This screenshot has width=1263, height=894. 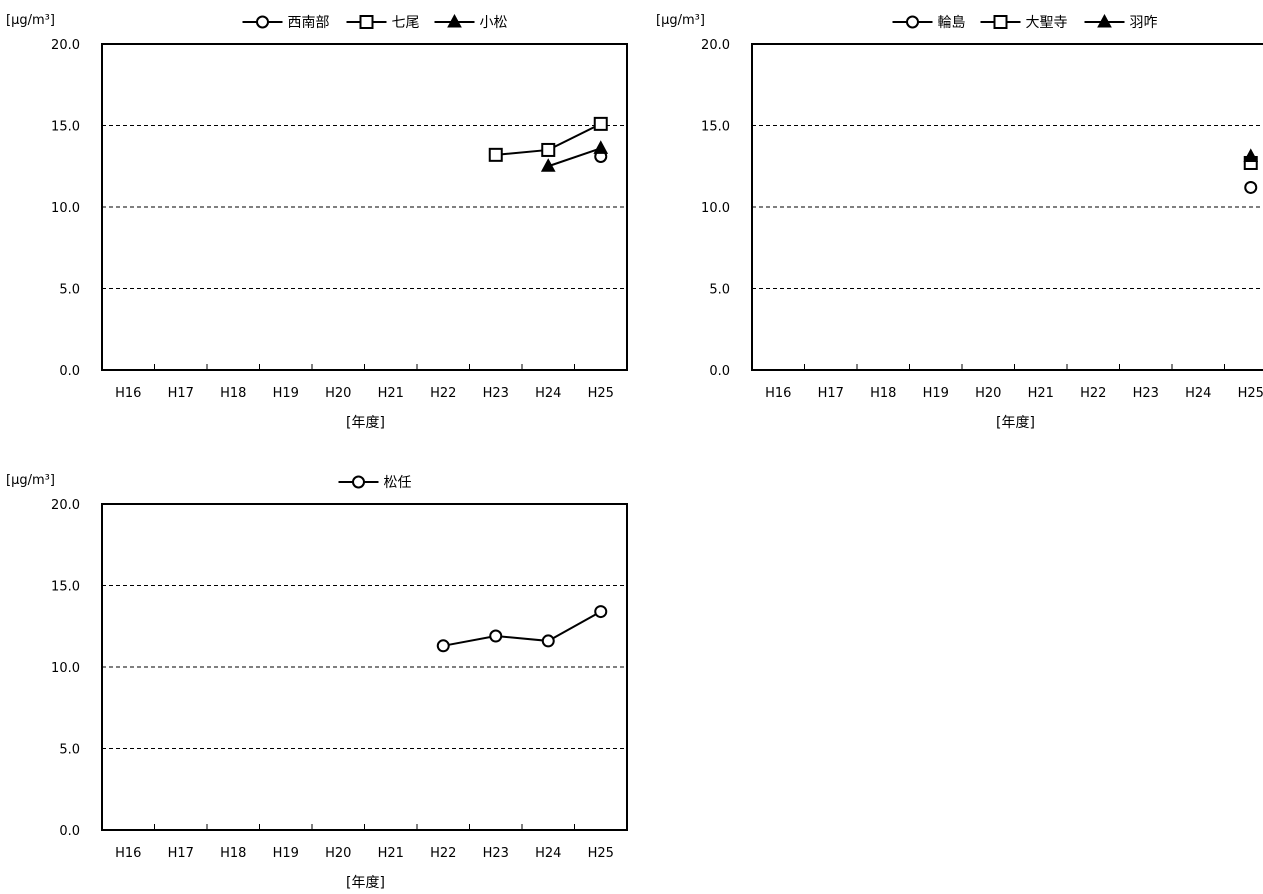 I want to click on legend: 輪島 大聖寺 羽咋, so click(x=1025, y=22).